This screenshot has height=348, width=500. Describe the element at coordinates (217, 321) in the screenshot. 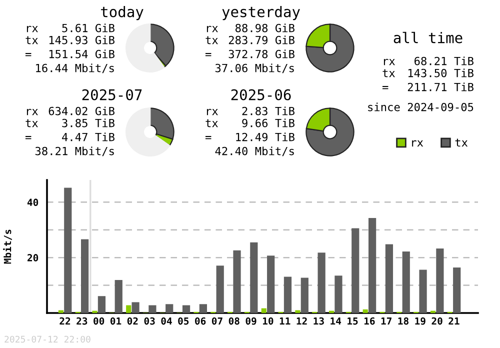

I see `x-tick-label: 07` at that location.